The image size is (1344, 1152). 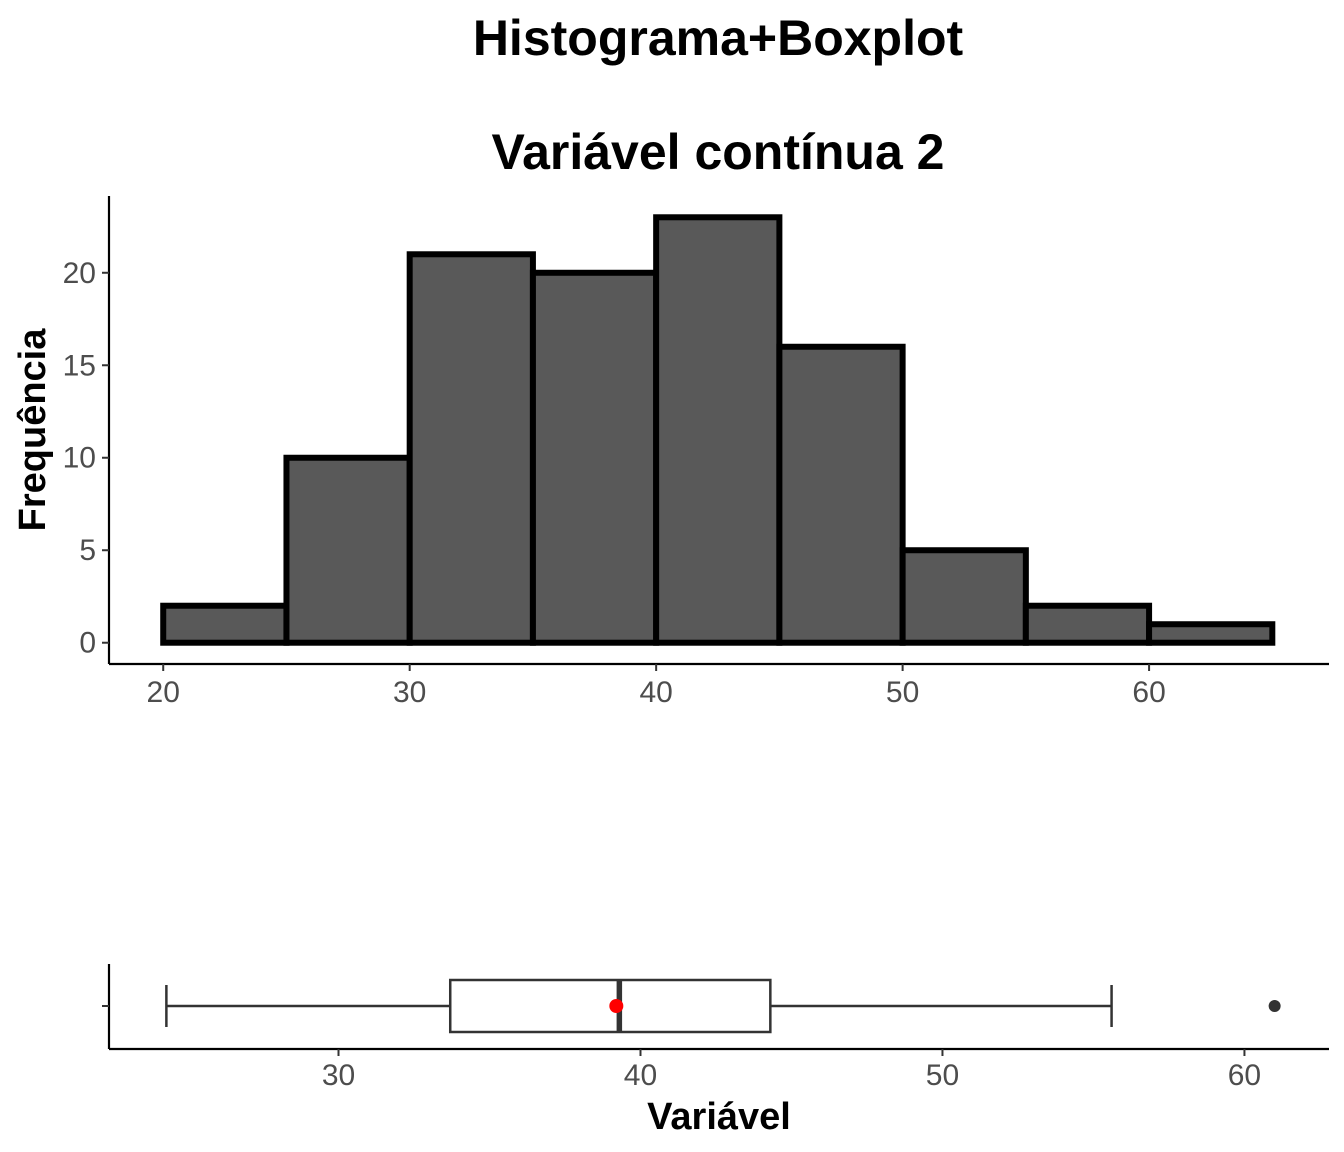 What do you see at coordinates (715, 1028) in the screenshot?
I see `boxplot-panel: 30 40 50 60` at bounding box center [715, 1028].